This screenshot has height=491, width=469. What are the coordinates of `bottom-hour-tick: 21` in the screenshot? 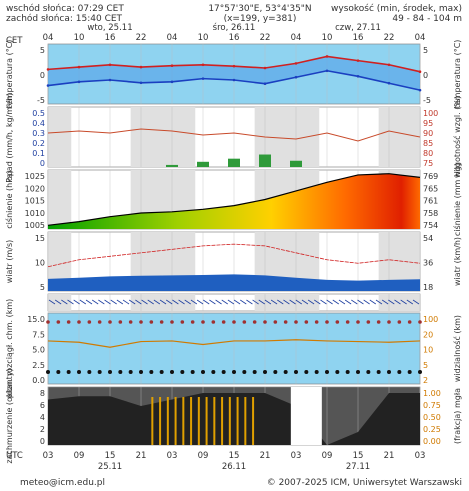 It's located at (141, 456).